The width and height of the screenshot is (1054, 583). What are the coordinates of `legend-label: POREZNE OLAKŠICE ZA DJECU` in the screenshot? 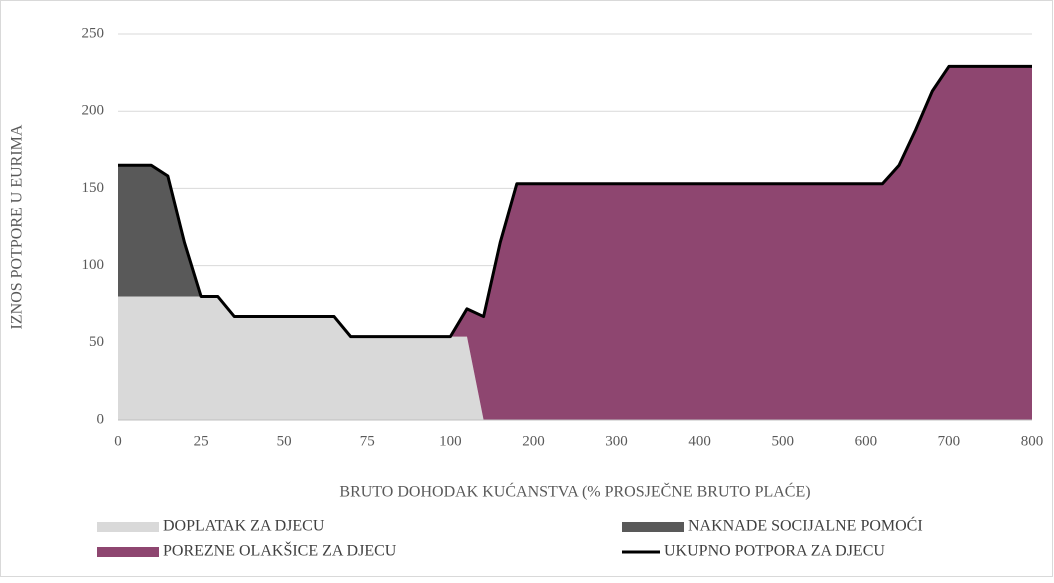 It's located at (280, 550).